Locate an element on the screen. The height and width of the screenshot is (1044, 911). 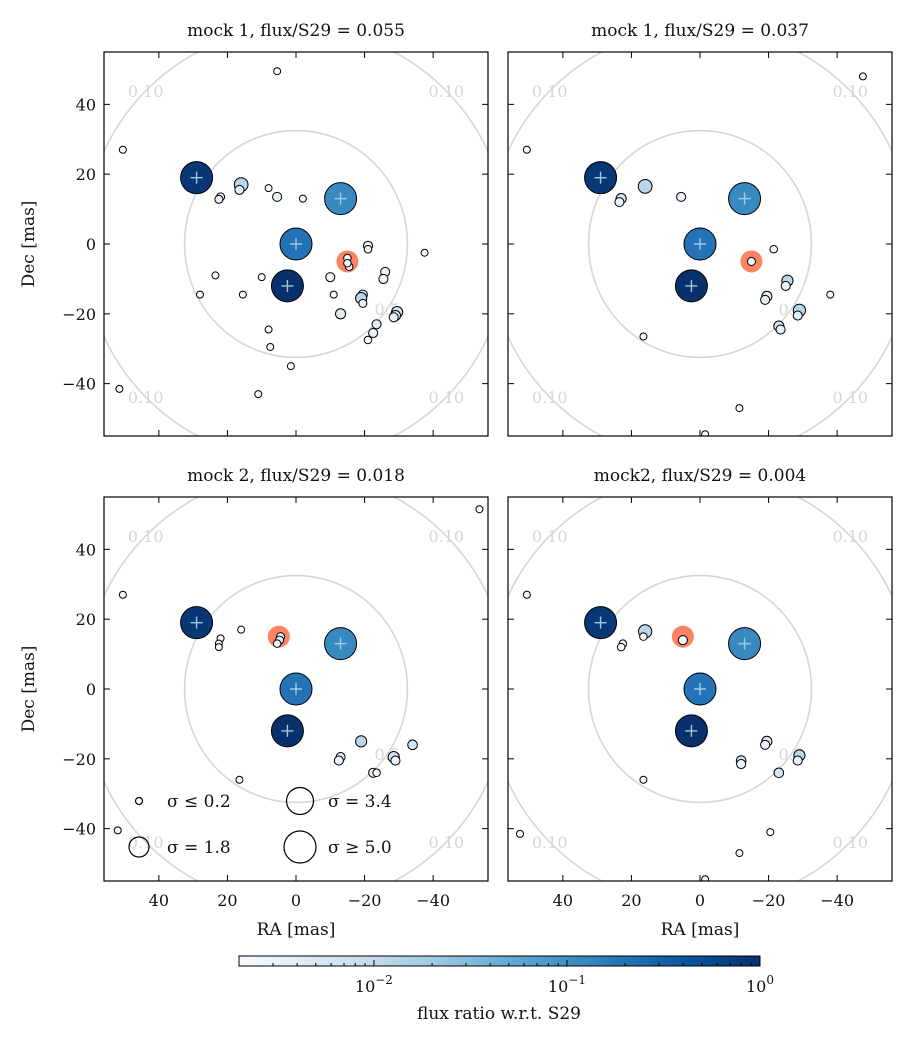
colorbar-tick-label: 10⁻¹ is located at coordinates (567, 984).